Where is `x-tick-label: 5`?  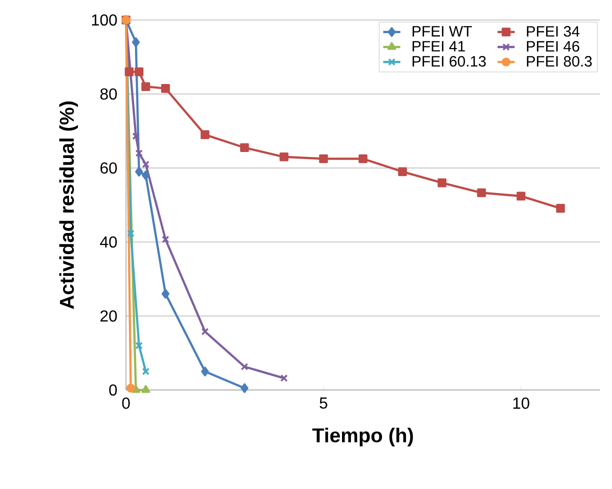
x-tick-label: 5 is located at coordinates (324, 403).